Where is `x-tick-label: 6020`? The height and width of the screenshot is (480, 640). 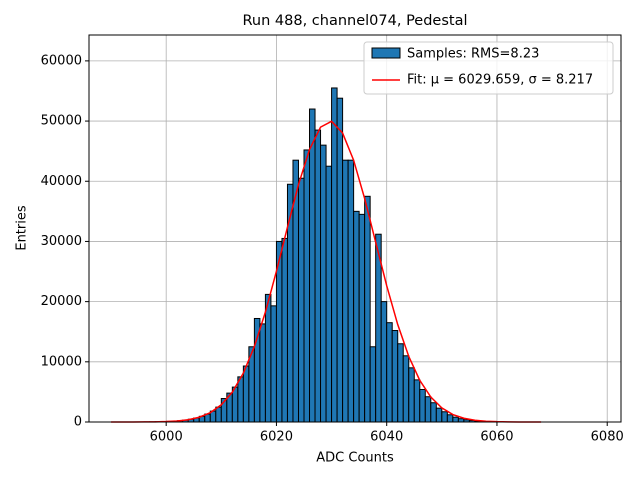 x-tick-label: 6020 is located at coordinates (276, 437).